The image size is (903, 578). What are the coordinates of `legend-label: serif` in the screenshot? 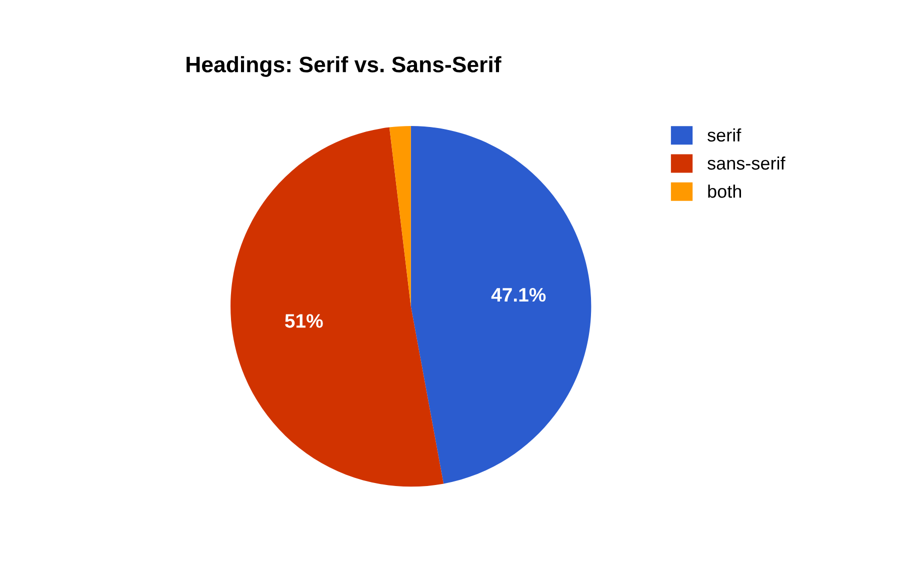 It's located at (725, 135).